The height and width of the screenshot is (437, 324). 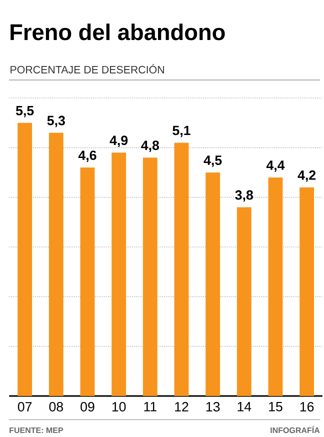 I want to click on text: INFOGRAFÍA, so click(x=295, y=430).